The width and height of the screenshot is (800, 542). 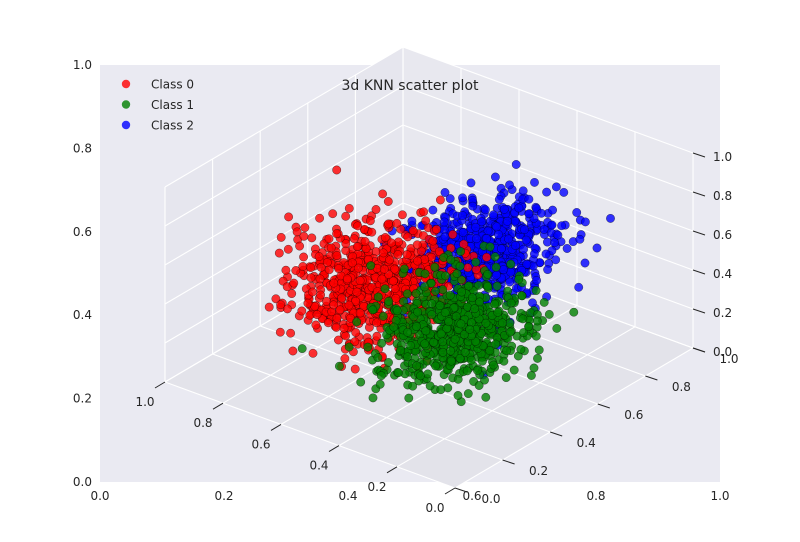 What do you see at coordinates (82, 482) in the screenshot?
I see `outer-y-tick-label: 0.0` at bounding box center [82, 482].